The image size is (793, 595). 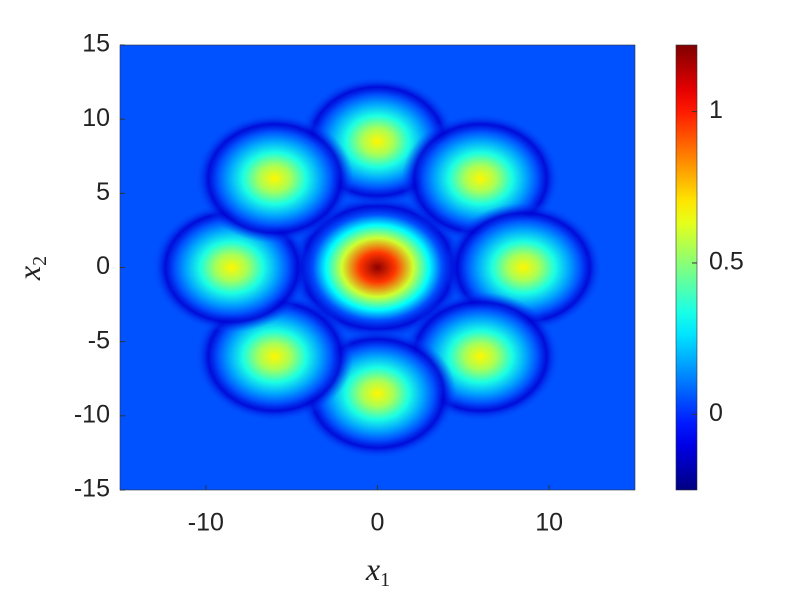 I want to click on colorbar-tick-label: 0.5, so click(x=726, y=262).